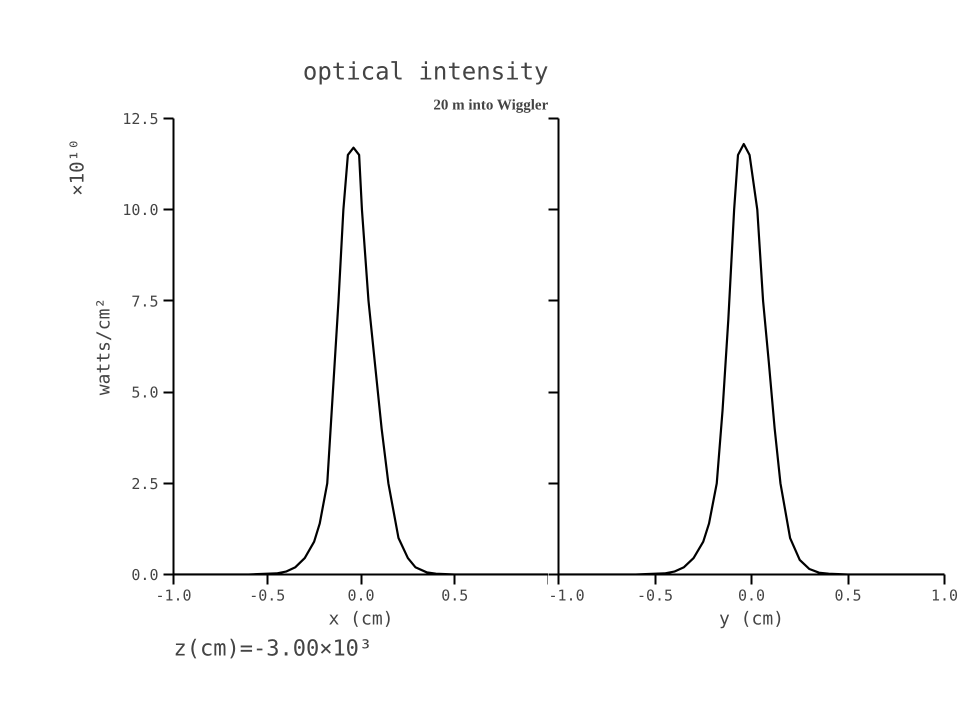  What do you see at coordinates (273, 649) in the screenshot?
I see `text: z(cm)=-3.00×10³` at bounding box center [273, 649].